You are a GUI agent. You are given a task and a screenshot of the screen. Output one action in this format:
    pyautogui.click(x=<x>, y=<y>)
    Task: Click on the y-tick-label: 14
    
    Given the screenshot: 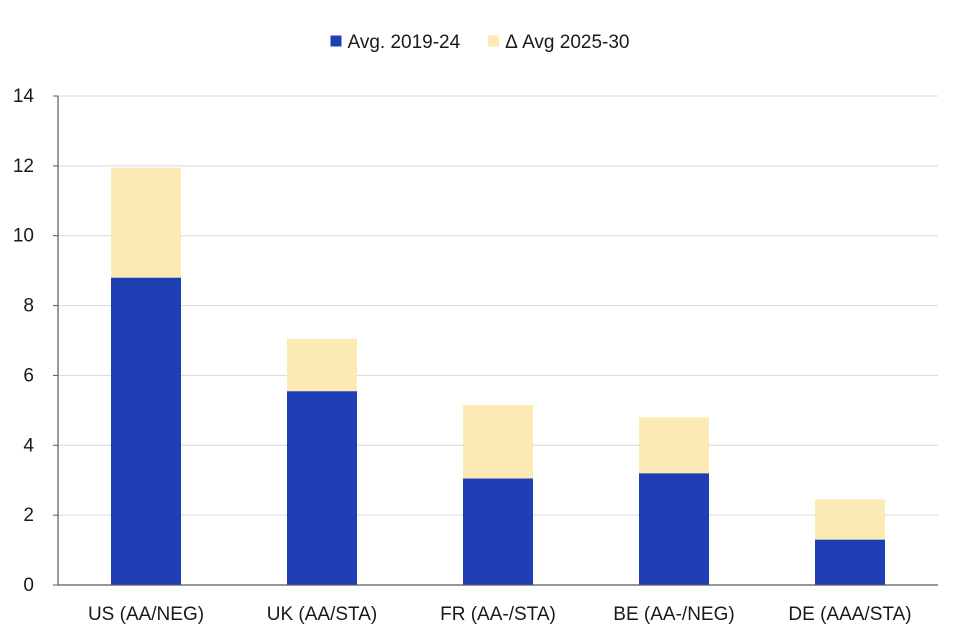 What is the action you would take?
    pyautogui.click(x=24, y=96)
    